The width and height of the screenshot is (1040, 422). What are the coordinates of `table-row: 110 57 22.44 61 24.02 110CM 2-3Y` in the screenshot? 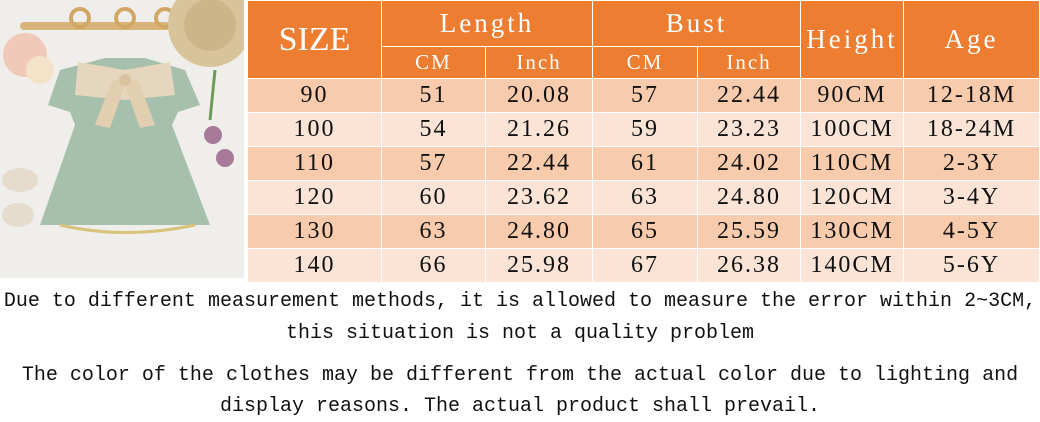 It's located at (643, 163).